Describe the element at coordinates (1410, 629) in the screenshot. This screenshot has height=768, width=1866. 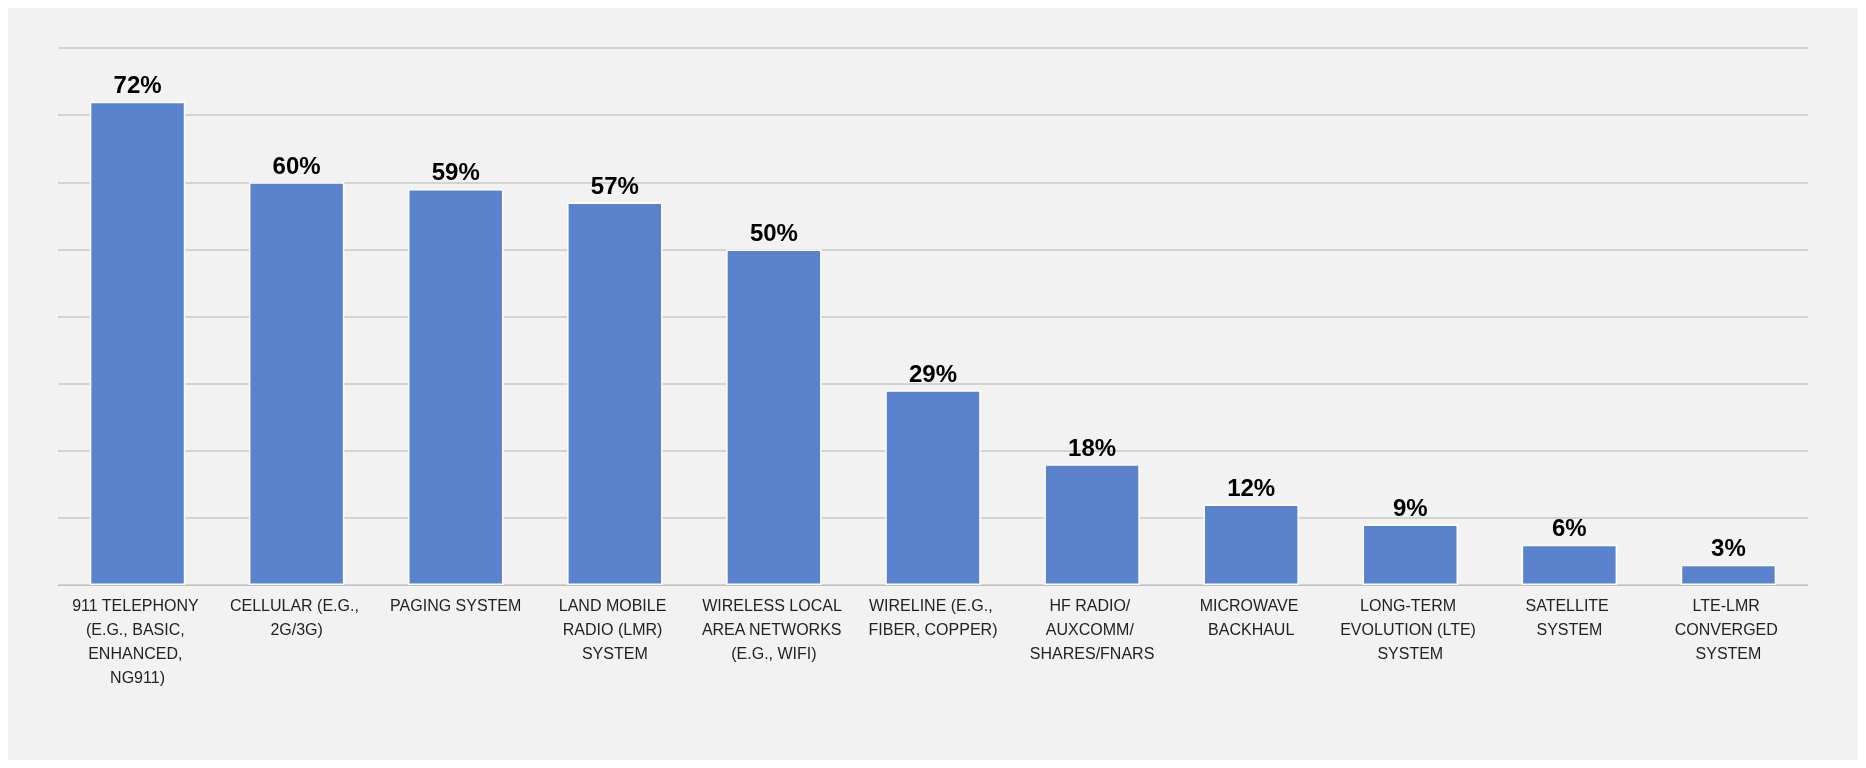
I see `x-tick-label: LONG-TERM EVOLUTION (LTE) SYSTEM` at that location.